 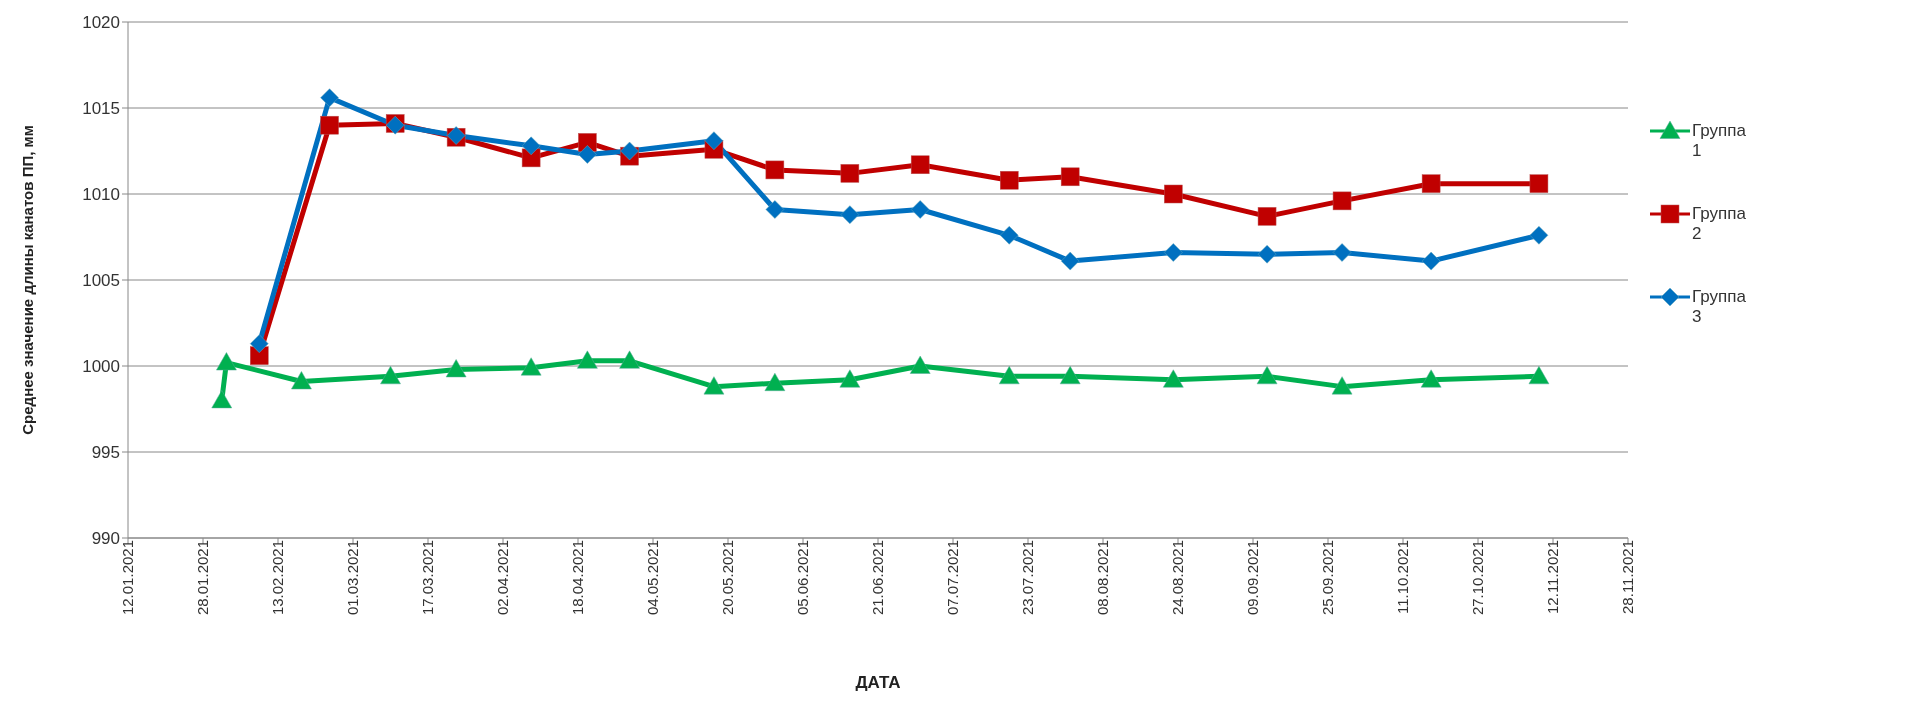 I want to click on y-tick-label: 1010, so click(x=101, y=195).